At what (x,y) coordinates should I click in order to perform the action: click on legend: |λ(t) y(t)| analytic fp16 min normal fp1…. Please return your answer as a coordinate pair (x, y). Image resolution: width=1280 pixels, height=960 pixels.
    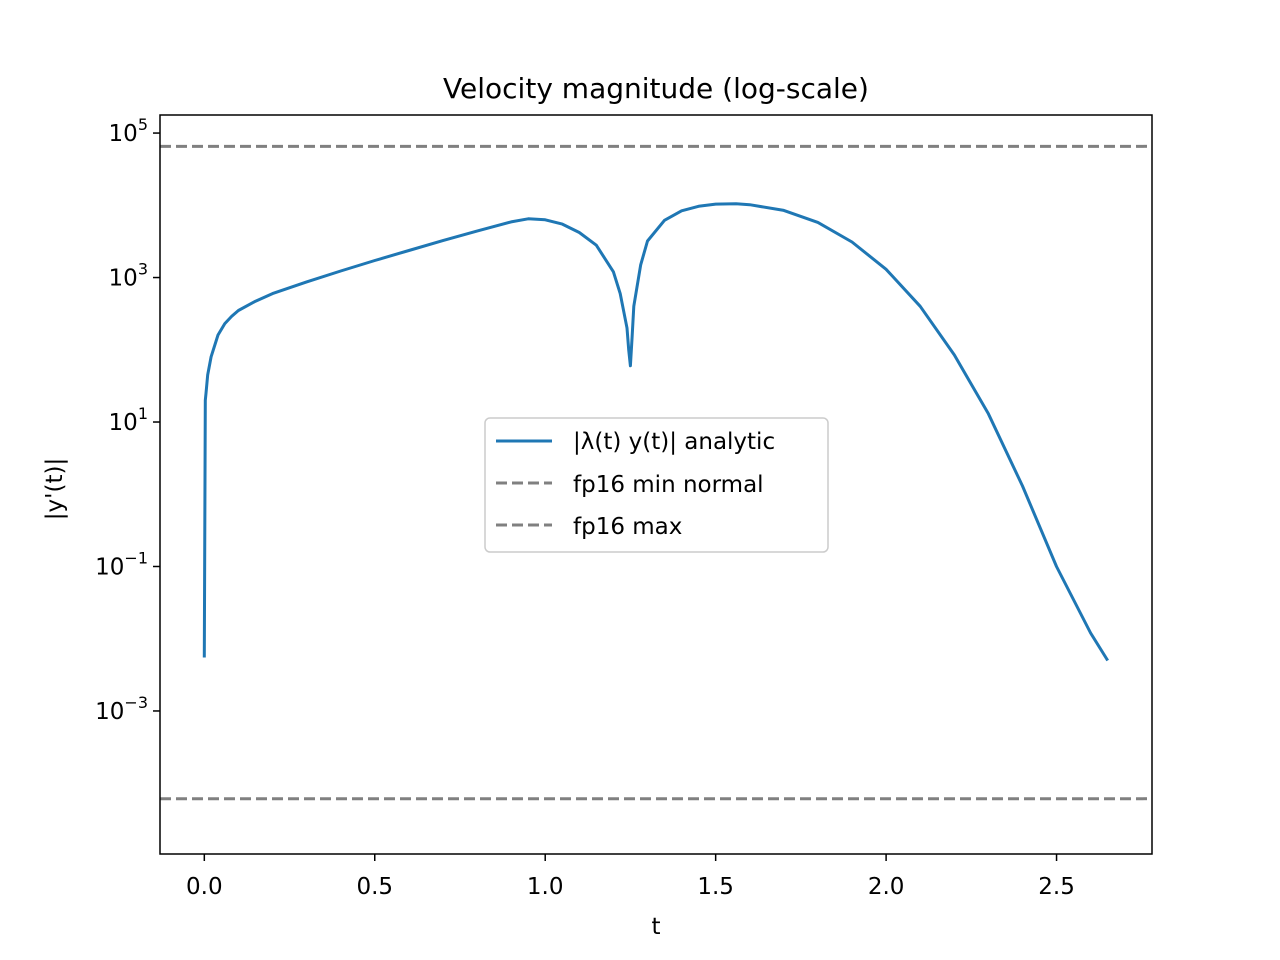
    Looking at the image, I should click on (656, 485).